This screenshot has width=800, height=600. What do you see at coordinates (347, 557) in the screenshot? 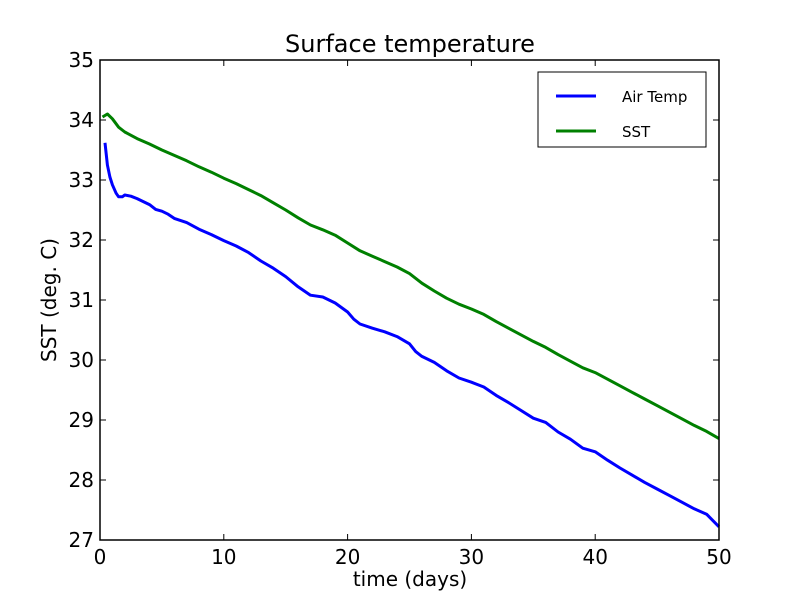
I see `x-tick-label: 20` at bounding box center [347, 557].